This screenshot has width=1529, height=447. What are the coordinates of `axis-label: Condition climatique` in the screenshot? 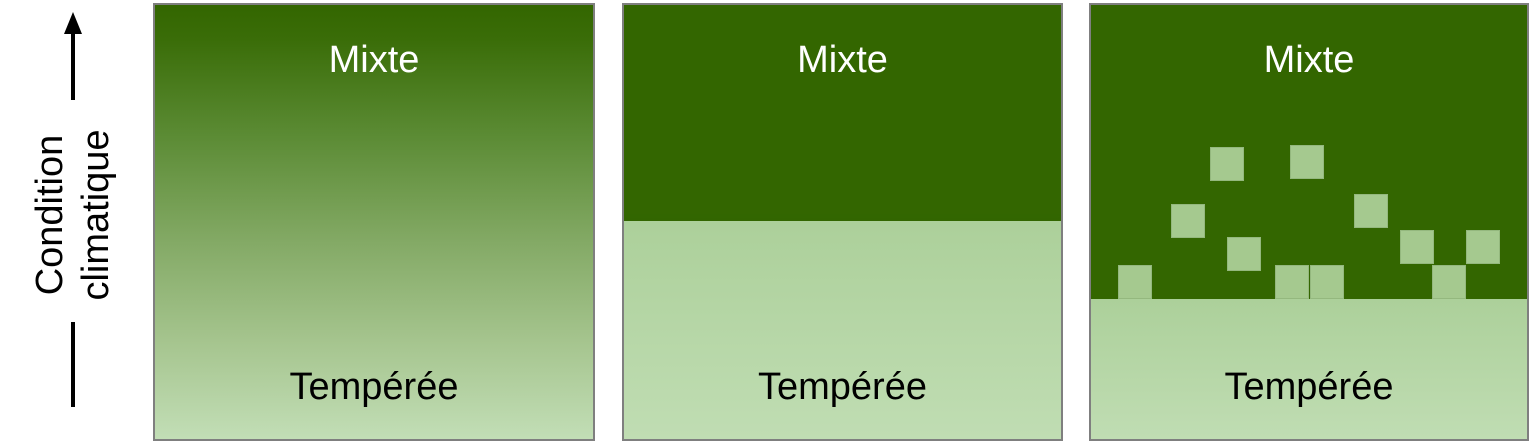 It's located at (73, 215).